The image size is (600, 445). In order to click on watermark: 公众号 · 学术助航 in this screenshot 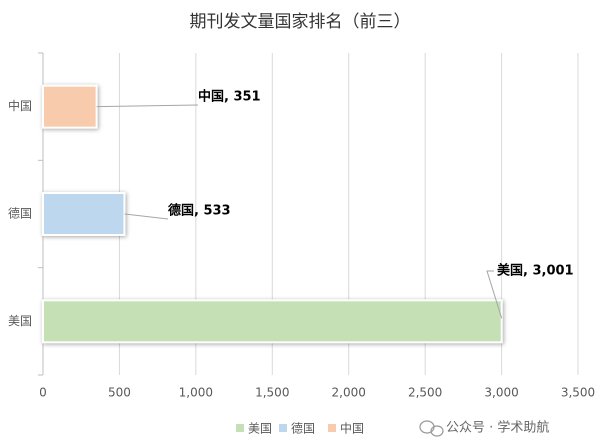, I will do `click(497, 428)`.